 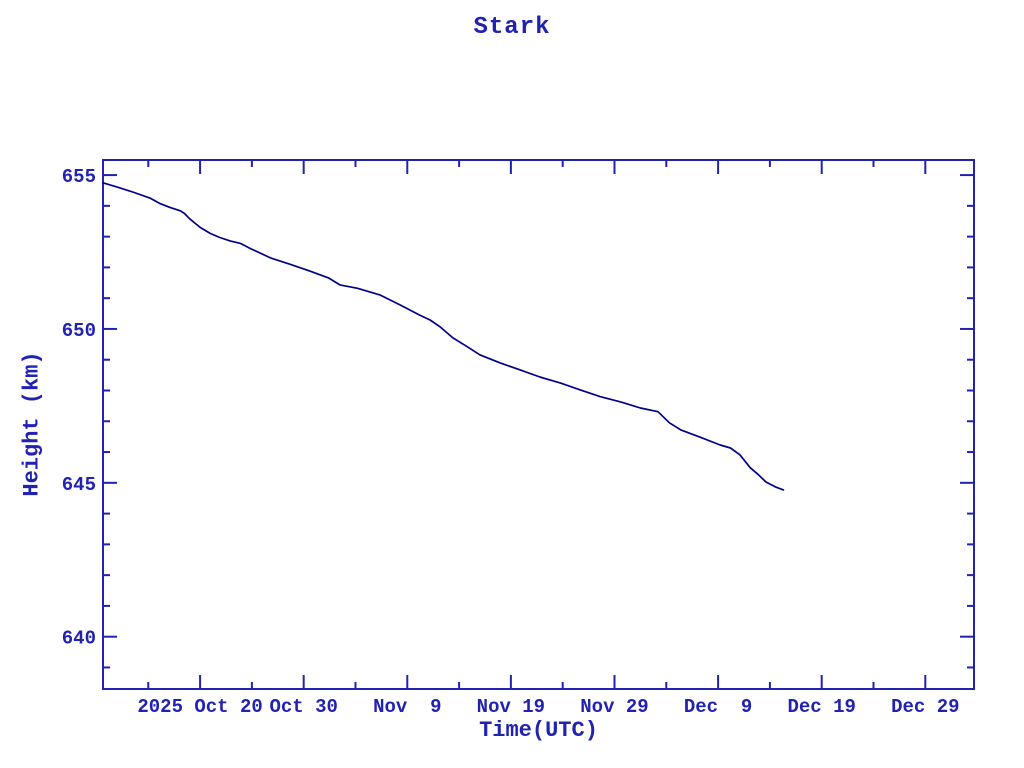 What do you see at coordinates (511, 707) in the screenshot?
I see `x-tick-label: Nov 19` at bounding box center [511, 707].